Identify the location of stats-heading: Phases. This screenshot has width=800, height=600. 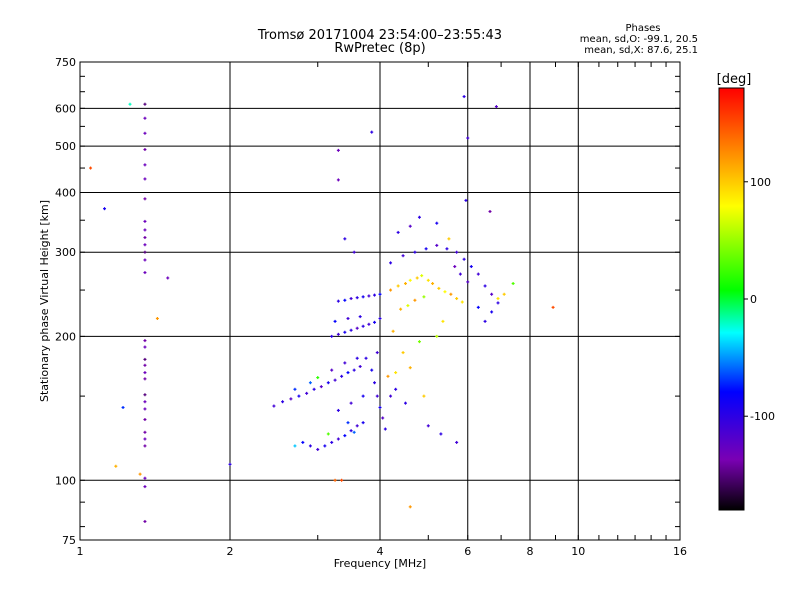
(642, 28).